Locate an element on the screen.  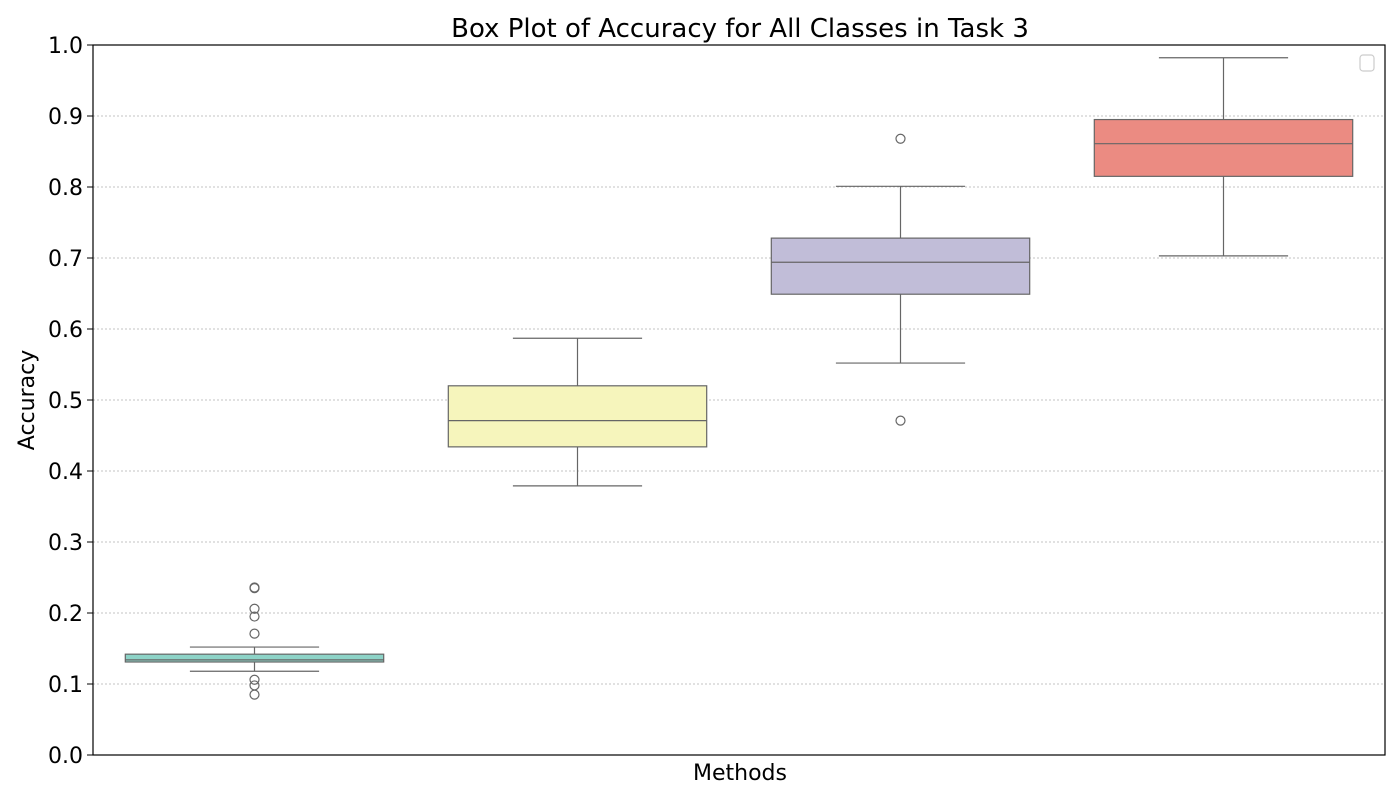
y-tick-label: 1.0 is located at coordinates (65, 46).